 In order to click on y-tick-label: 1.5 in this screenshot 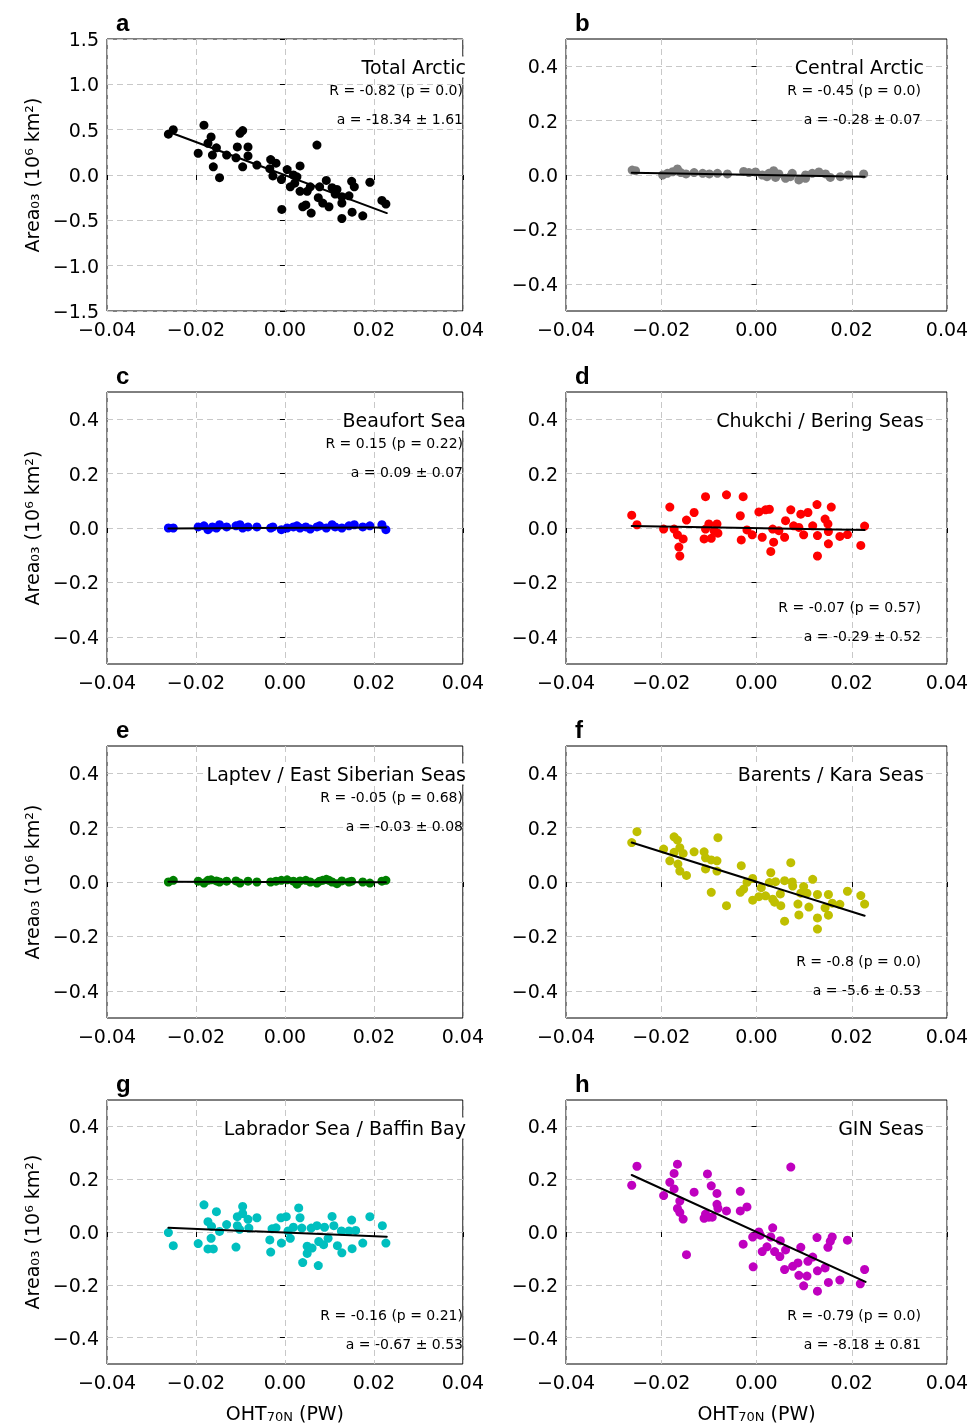, I will do `click(83, 39)`.